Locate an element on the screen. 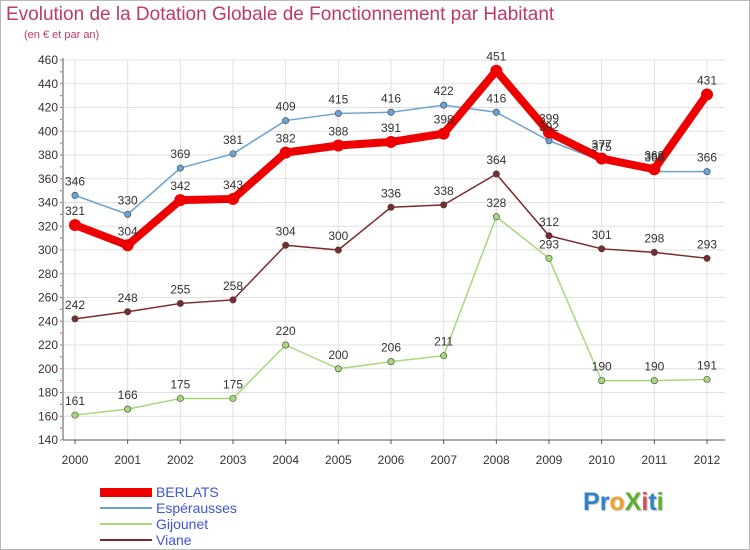  x-tick-label: 2008 is located at coordinates (496, 460).